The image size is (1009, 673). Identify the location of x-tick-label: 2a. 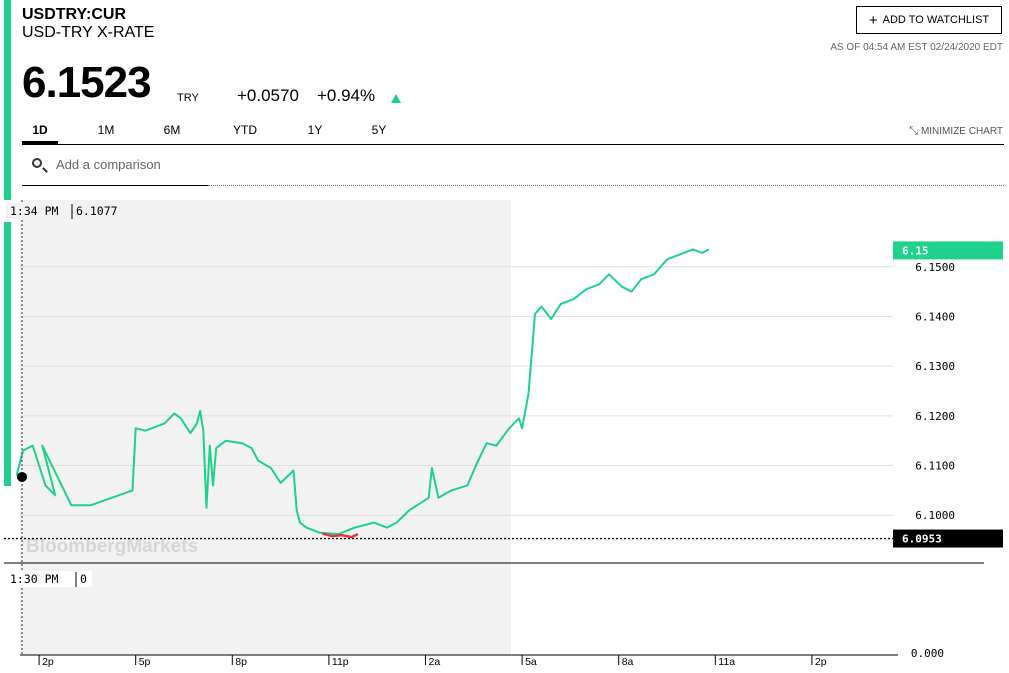
(435, 662).